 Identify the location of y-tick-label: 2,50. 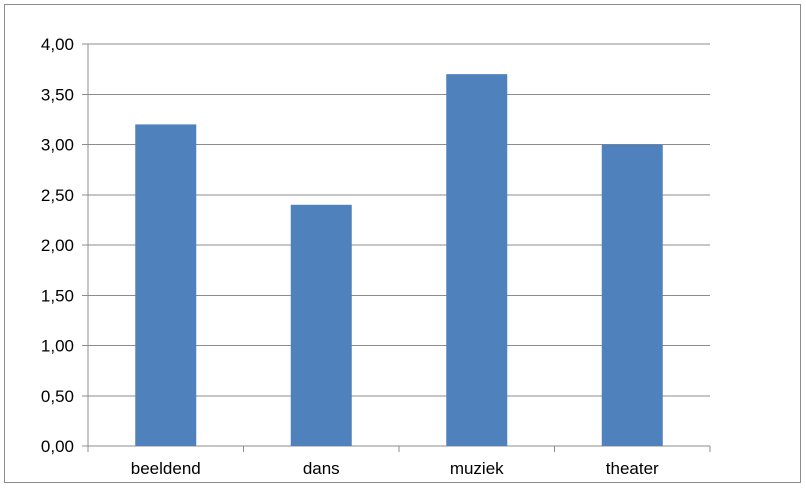
(57, 195).